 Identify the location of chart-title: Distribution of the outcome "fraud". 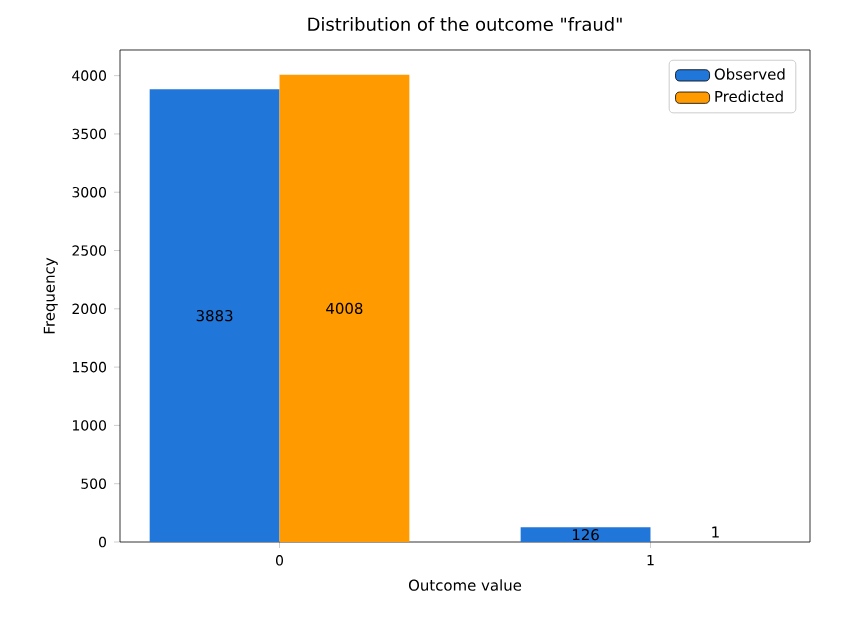
(465, 24).